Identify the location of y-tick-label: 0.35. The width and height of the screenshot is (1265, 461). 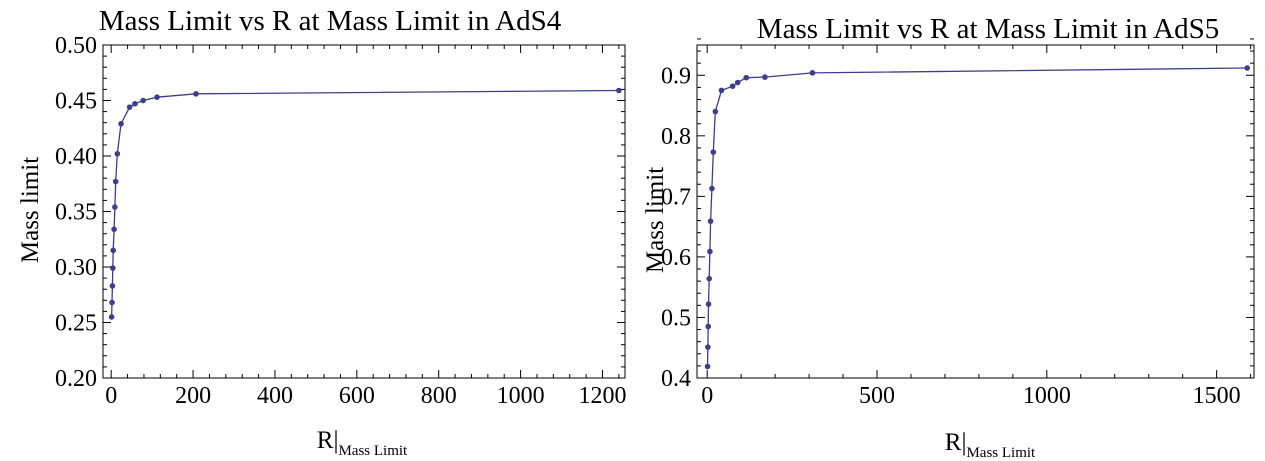
(76, 213).